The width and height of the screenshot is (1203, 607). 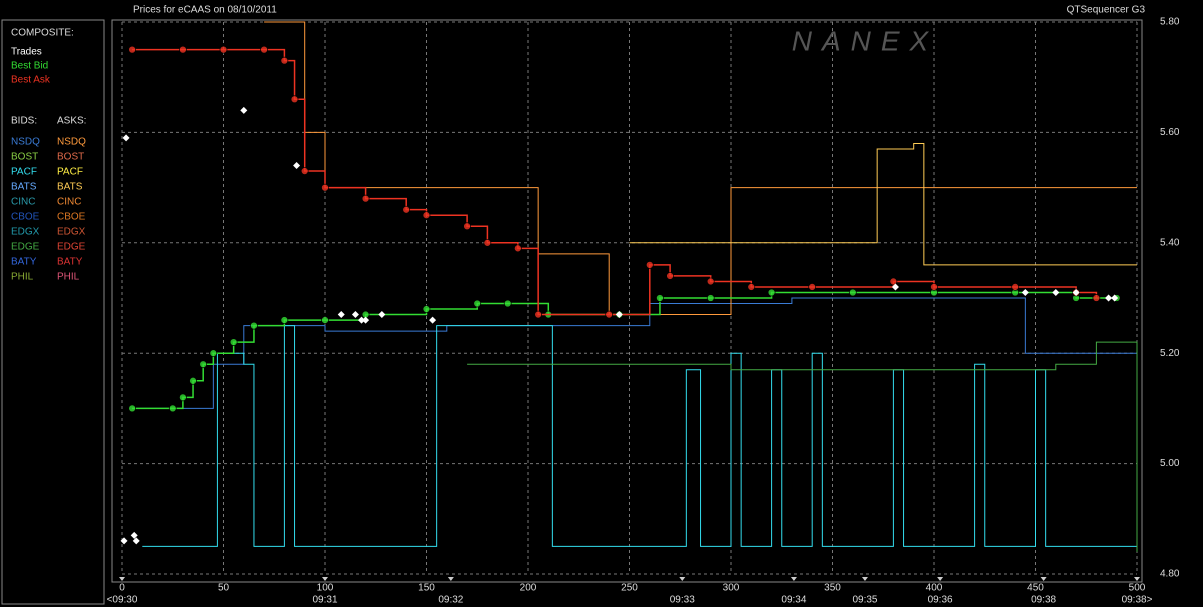 I want to click on legend-ask: CBOE, so click(x=71, y=217).